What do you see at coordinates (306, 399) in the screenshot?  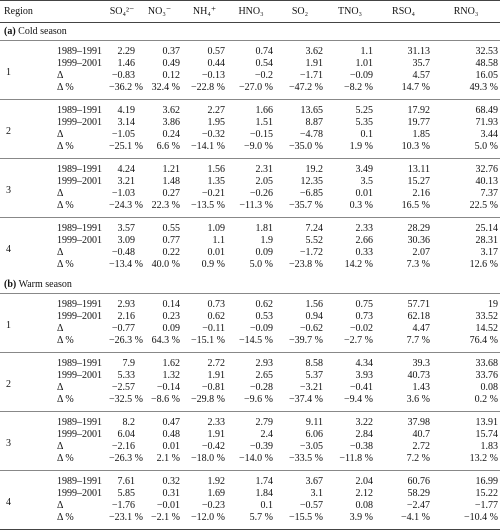 I see `value-cell: −37.4 %` at bounding box center [306, 399].